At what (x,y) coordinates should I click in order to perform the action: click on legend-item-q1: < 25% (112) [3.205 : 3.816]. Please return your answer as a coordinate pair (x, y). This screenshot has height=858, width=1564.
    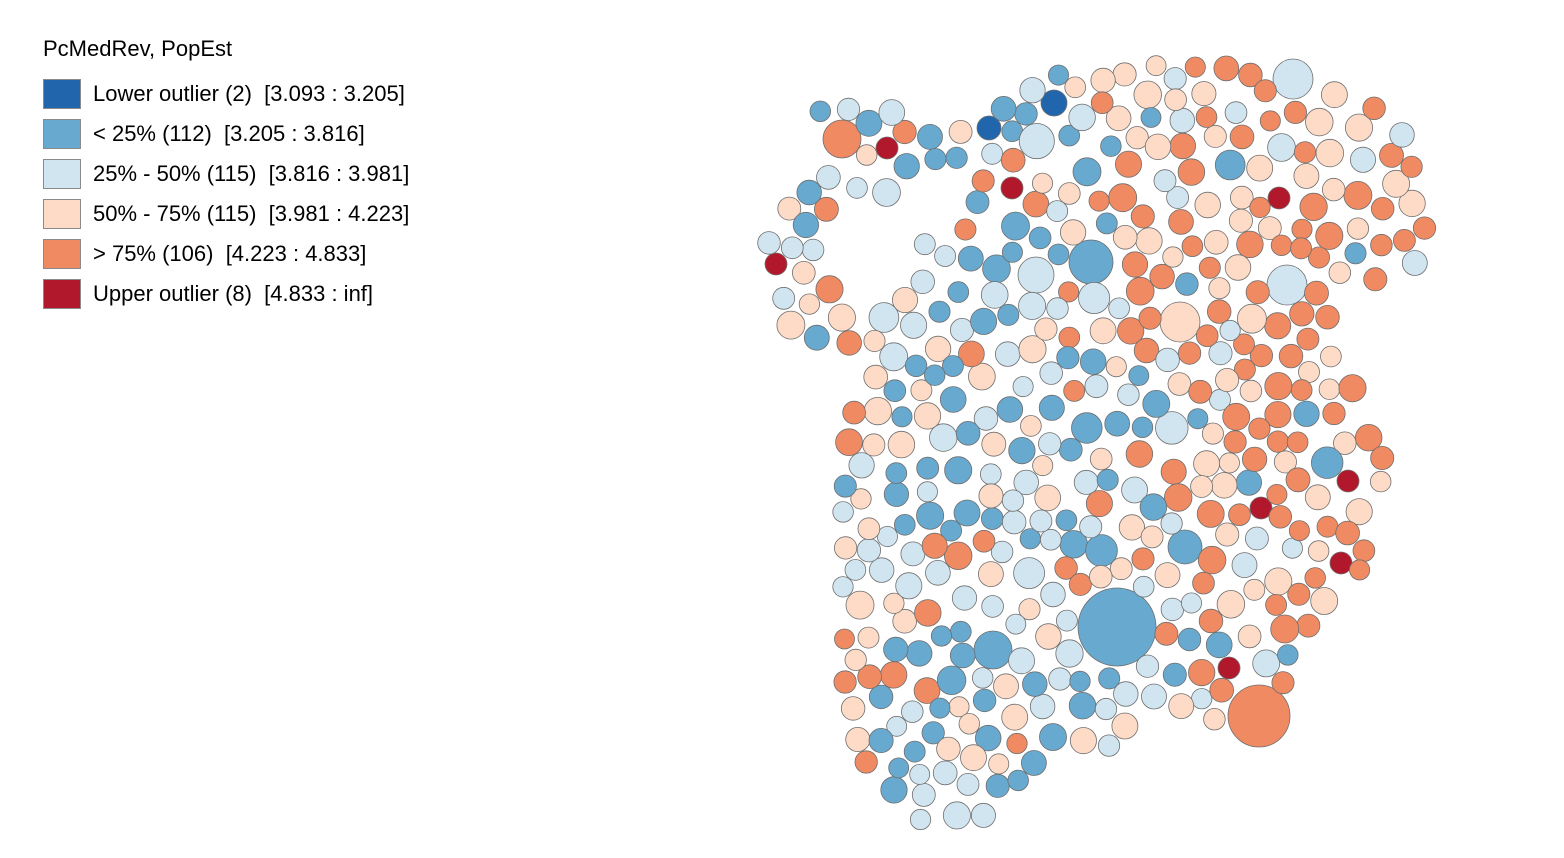
    Looking at the image, I should click on (226, 134).